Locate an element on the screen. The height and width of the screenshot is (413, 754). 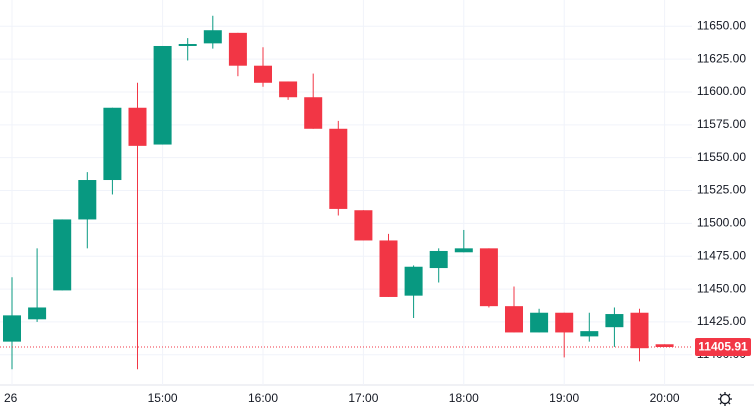
settings-circle is located at coordinates (725, 399).